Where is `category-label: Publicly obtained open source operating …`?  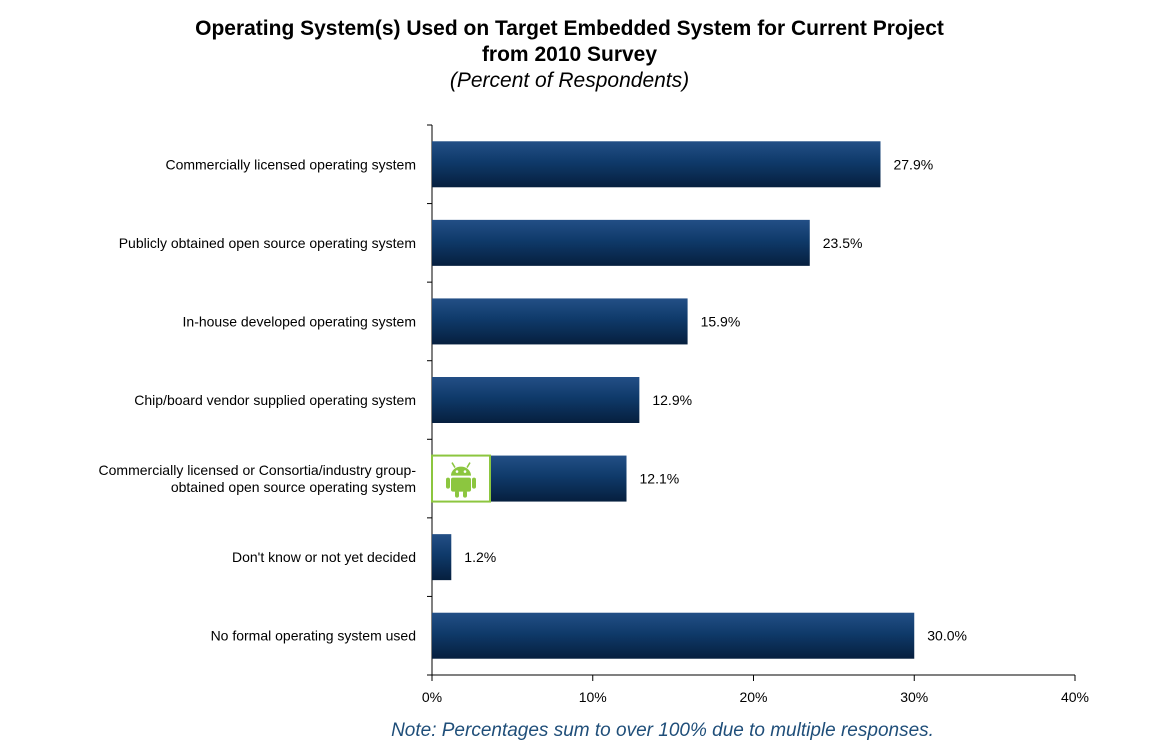
category-label: Publicly obtained open source operating … is located at coordinates (267, 243).